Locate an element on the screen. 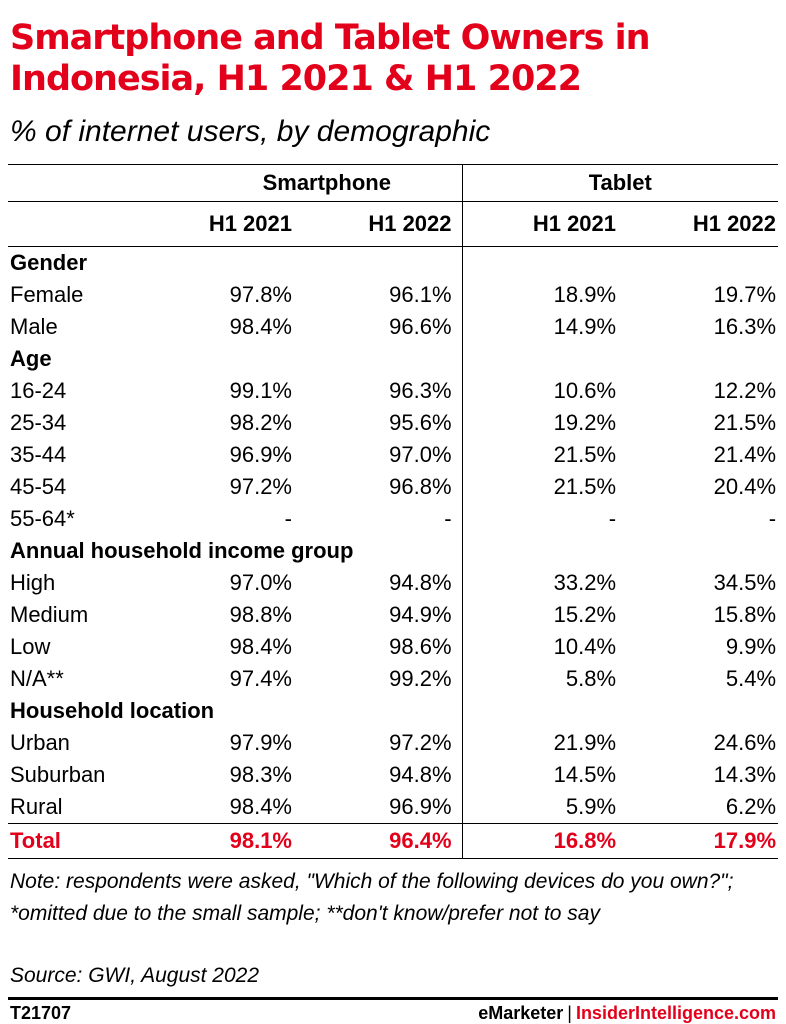 This screenshot has width=786, height=1024. data-cell: 14.3% is located at coordinates (745, 774).